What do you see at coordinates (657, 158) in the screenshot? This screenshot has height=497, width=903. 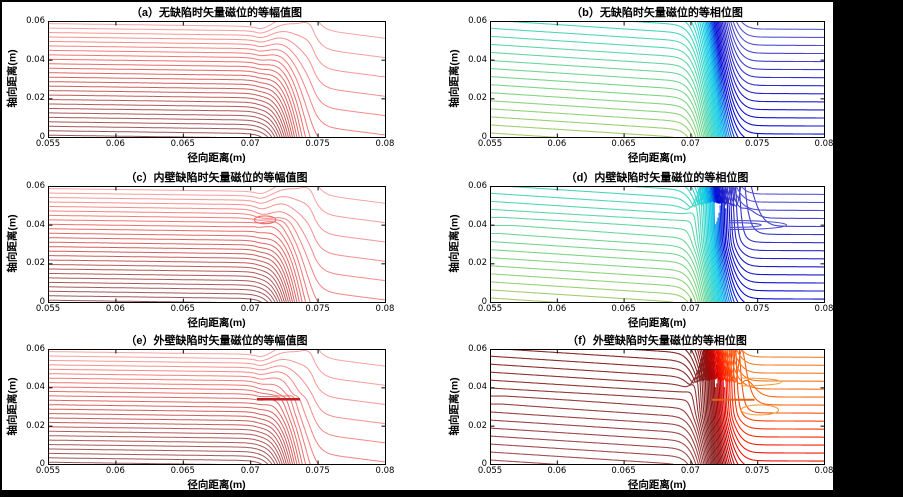 I see `x-axis-label-b: 径向距离(m)` at bounding box center [657, 158].